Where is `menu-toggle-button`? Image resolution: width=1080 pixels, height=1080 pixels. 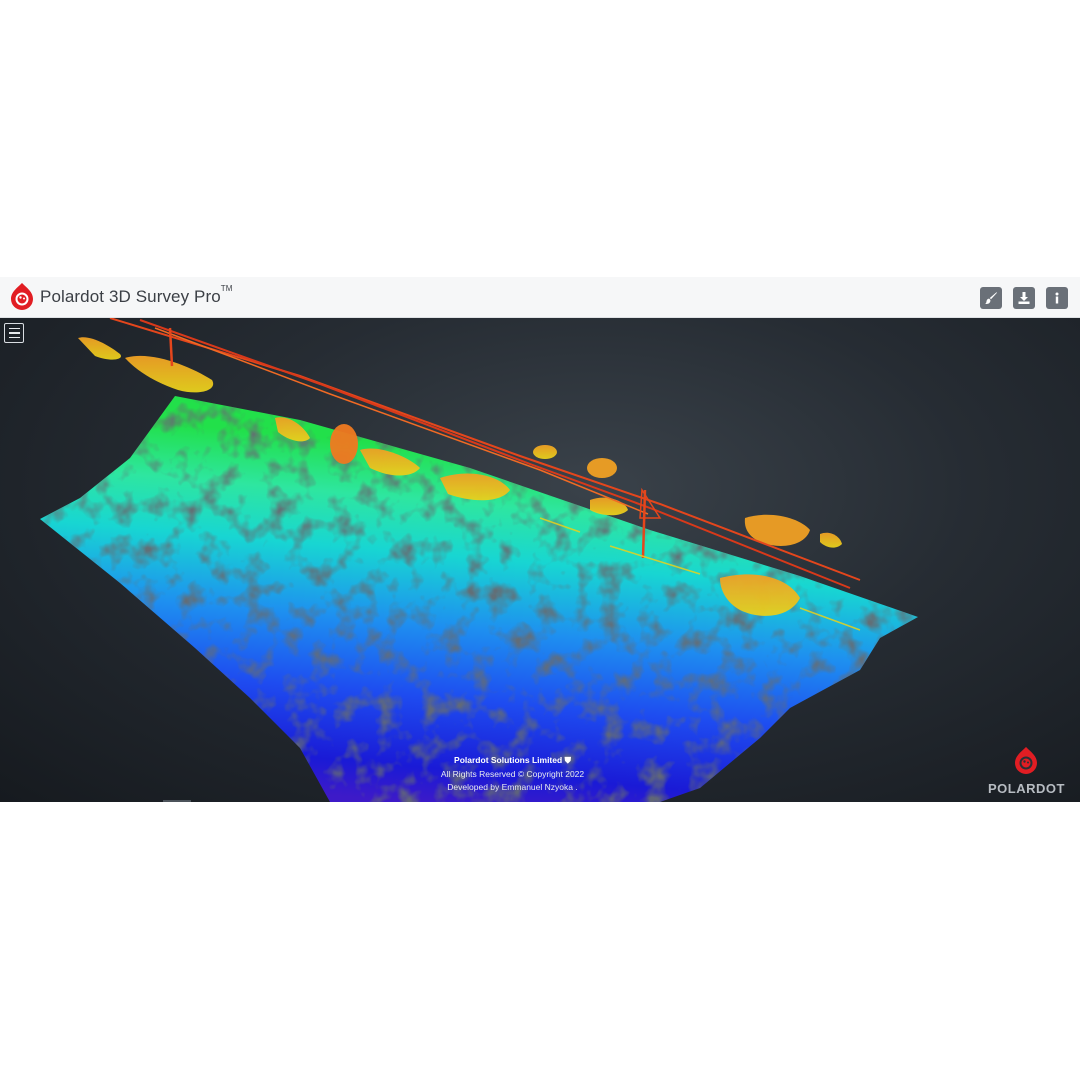 menu-toggle-button is located at coordinates (14, 333).